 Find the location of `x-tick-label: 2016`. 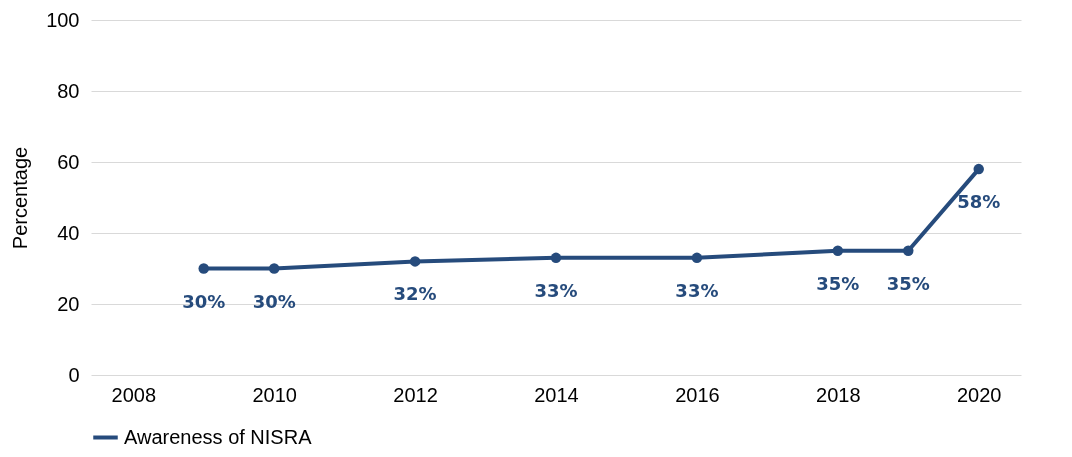

x-tick-label: 2016 is located at coordinates (697, 394).